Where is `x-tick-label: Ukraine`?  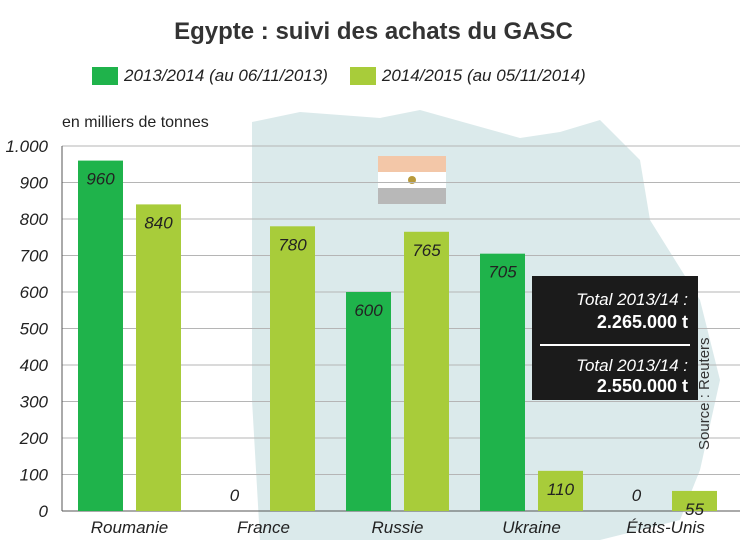
x-tick-label: Ukraine is located at coordinates (531, 527).